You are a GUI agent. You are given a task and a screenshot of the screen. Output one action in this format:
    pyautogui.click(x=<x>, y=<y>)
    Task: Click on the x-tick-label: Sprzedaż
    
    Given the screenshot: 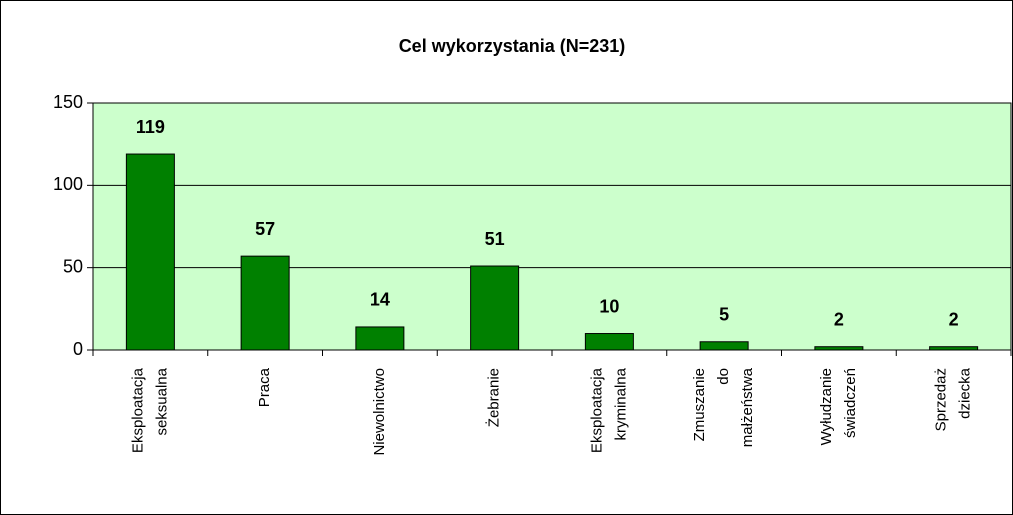 What is the action you would take?
    pyautogui.click(x=941, y=399)
    